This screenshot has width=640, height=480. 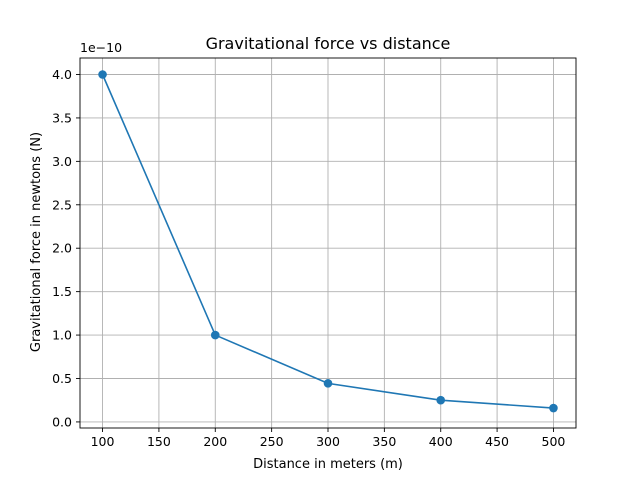 I want to click on y-tick-label: 2.0, so click(x=62, y=248).